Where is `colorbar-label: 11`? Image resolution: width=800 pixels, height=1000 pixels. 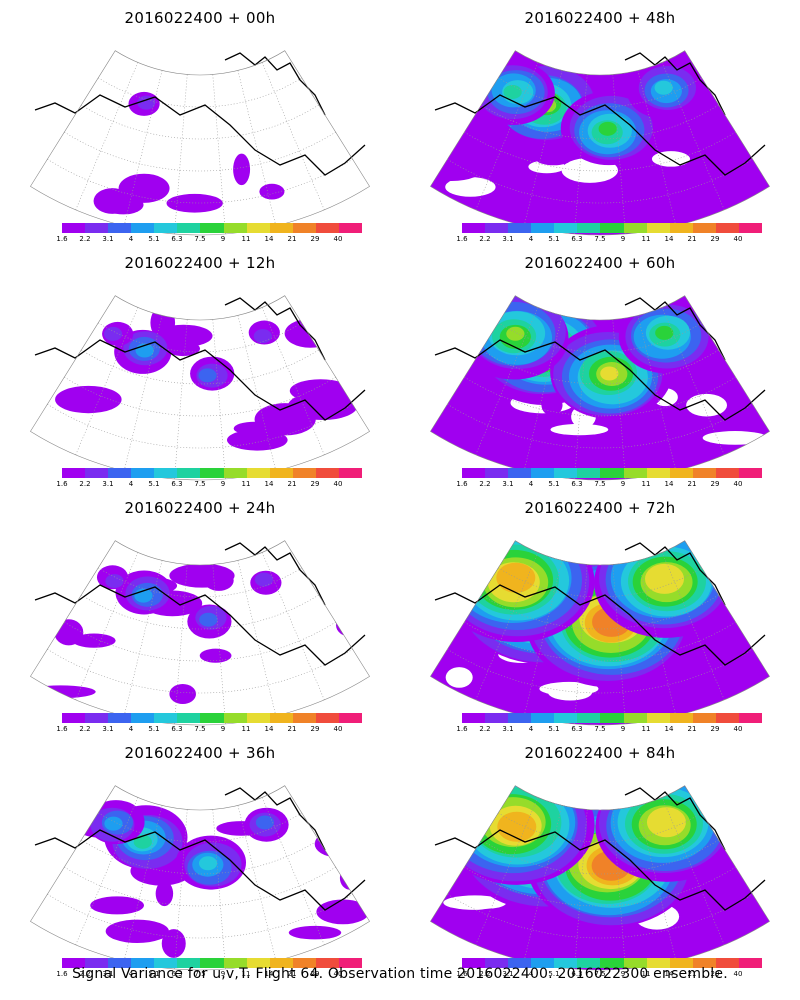
colorbar-label: 11 is located at coordinates (646, 974).